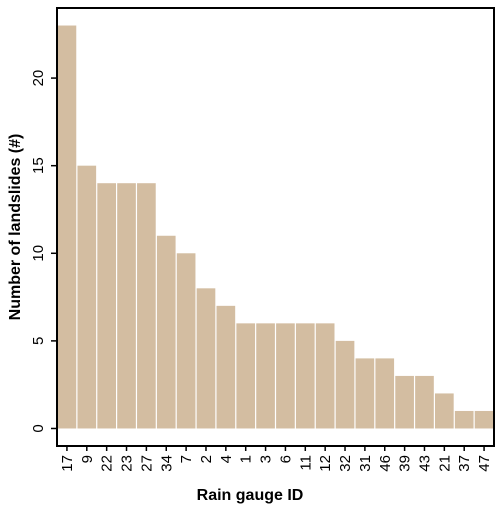  Describe the element at coordinates (107, 463) in the screenshot. I see `x-tick-label: 22` at that location.